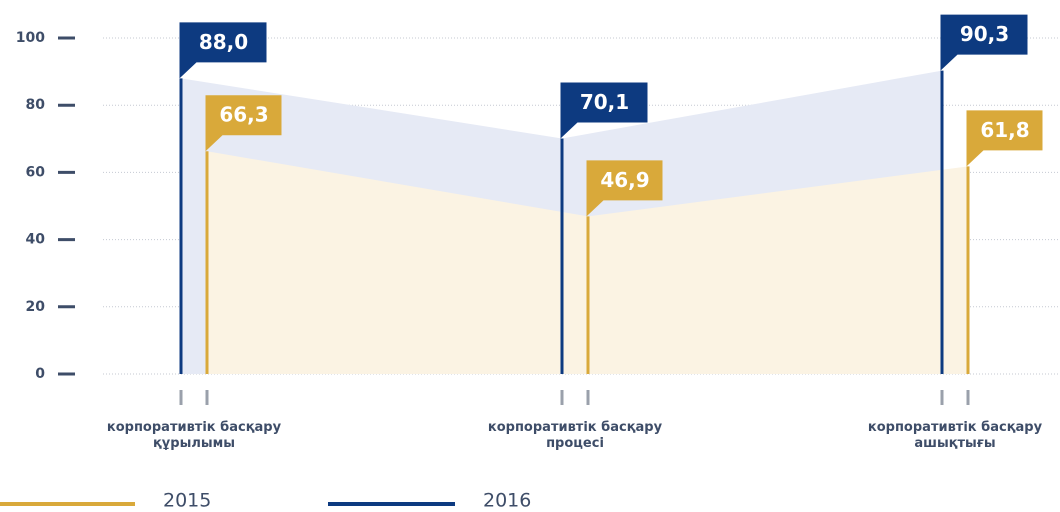 This screenshot has width=1060, height=512. Describe the element at coordinates (624, 180) in the screenshot. I see `data-label: 46,9` at that location.